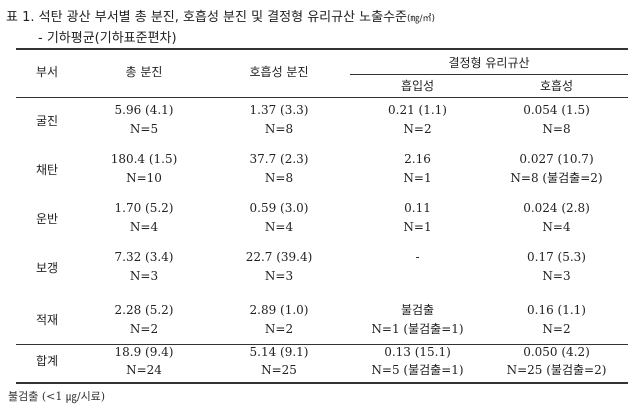 Image resolution: width=639 pixels, height=416 pixels. Describe the element at coordinates (556, 120) in the screenshot. I see `row-silica-resp: 0.054 (1.5) N=8` at that location.